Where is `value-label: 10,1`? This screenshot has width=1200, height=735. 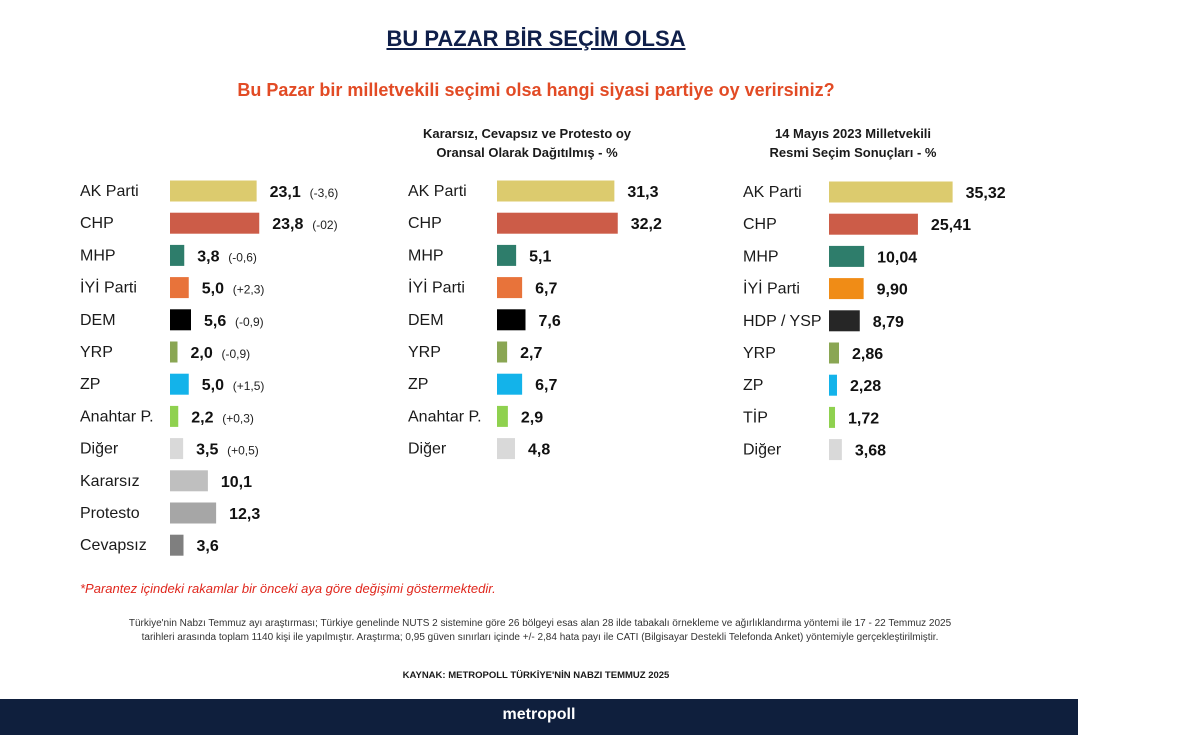 value-label: 10,1 is located at coordinates (236, 482).